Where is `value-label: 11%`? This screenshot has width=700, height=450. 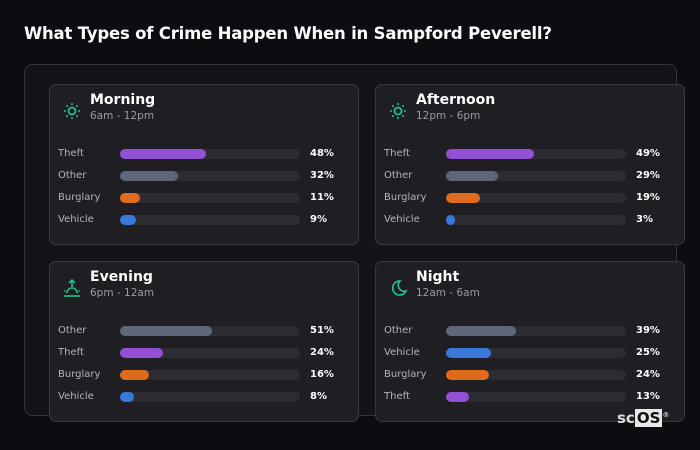
value-label: 11% is located at coordinates (322, 197).